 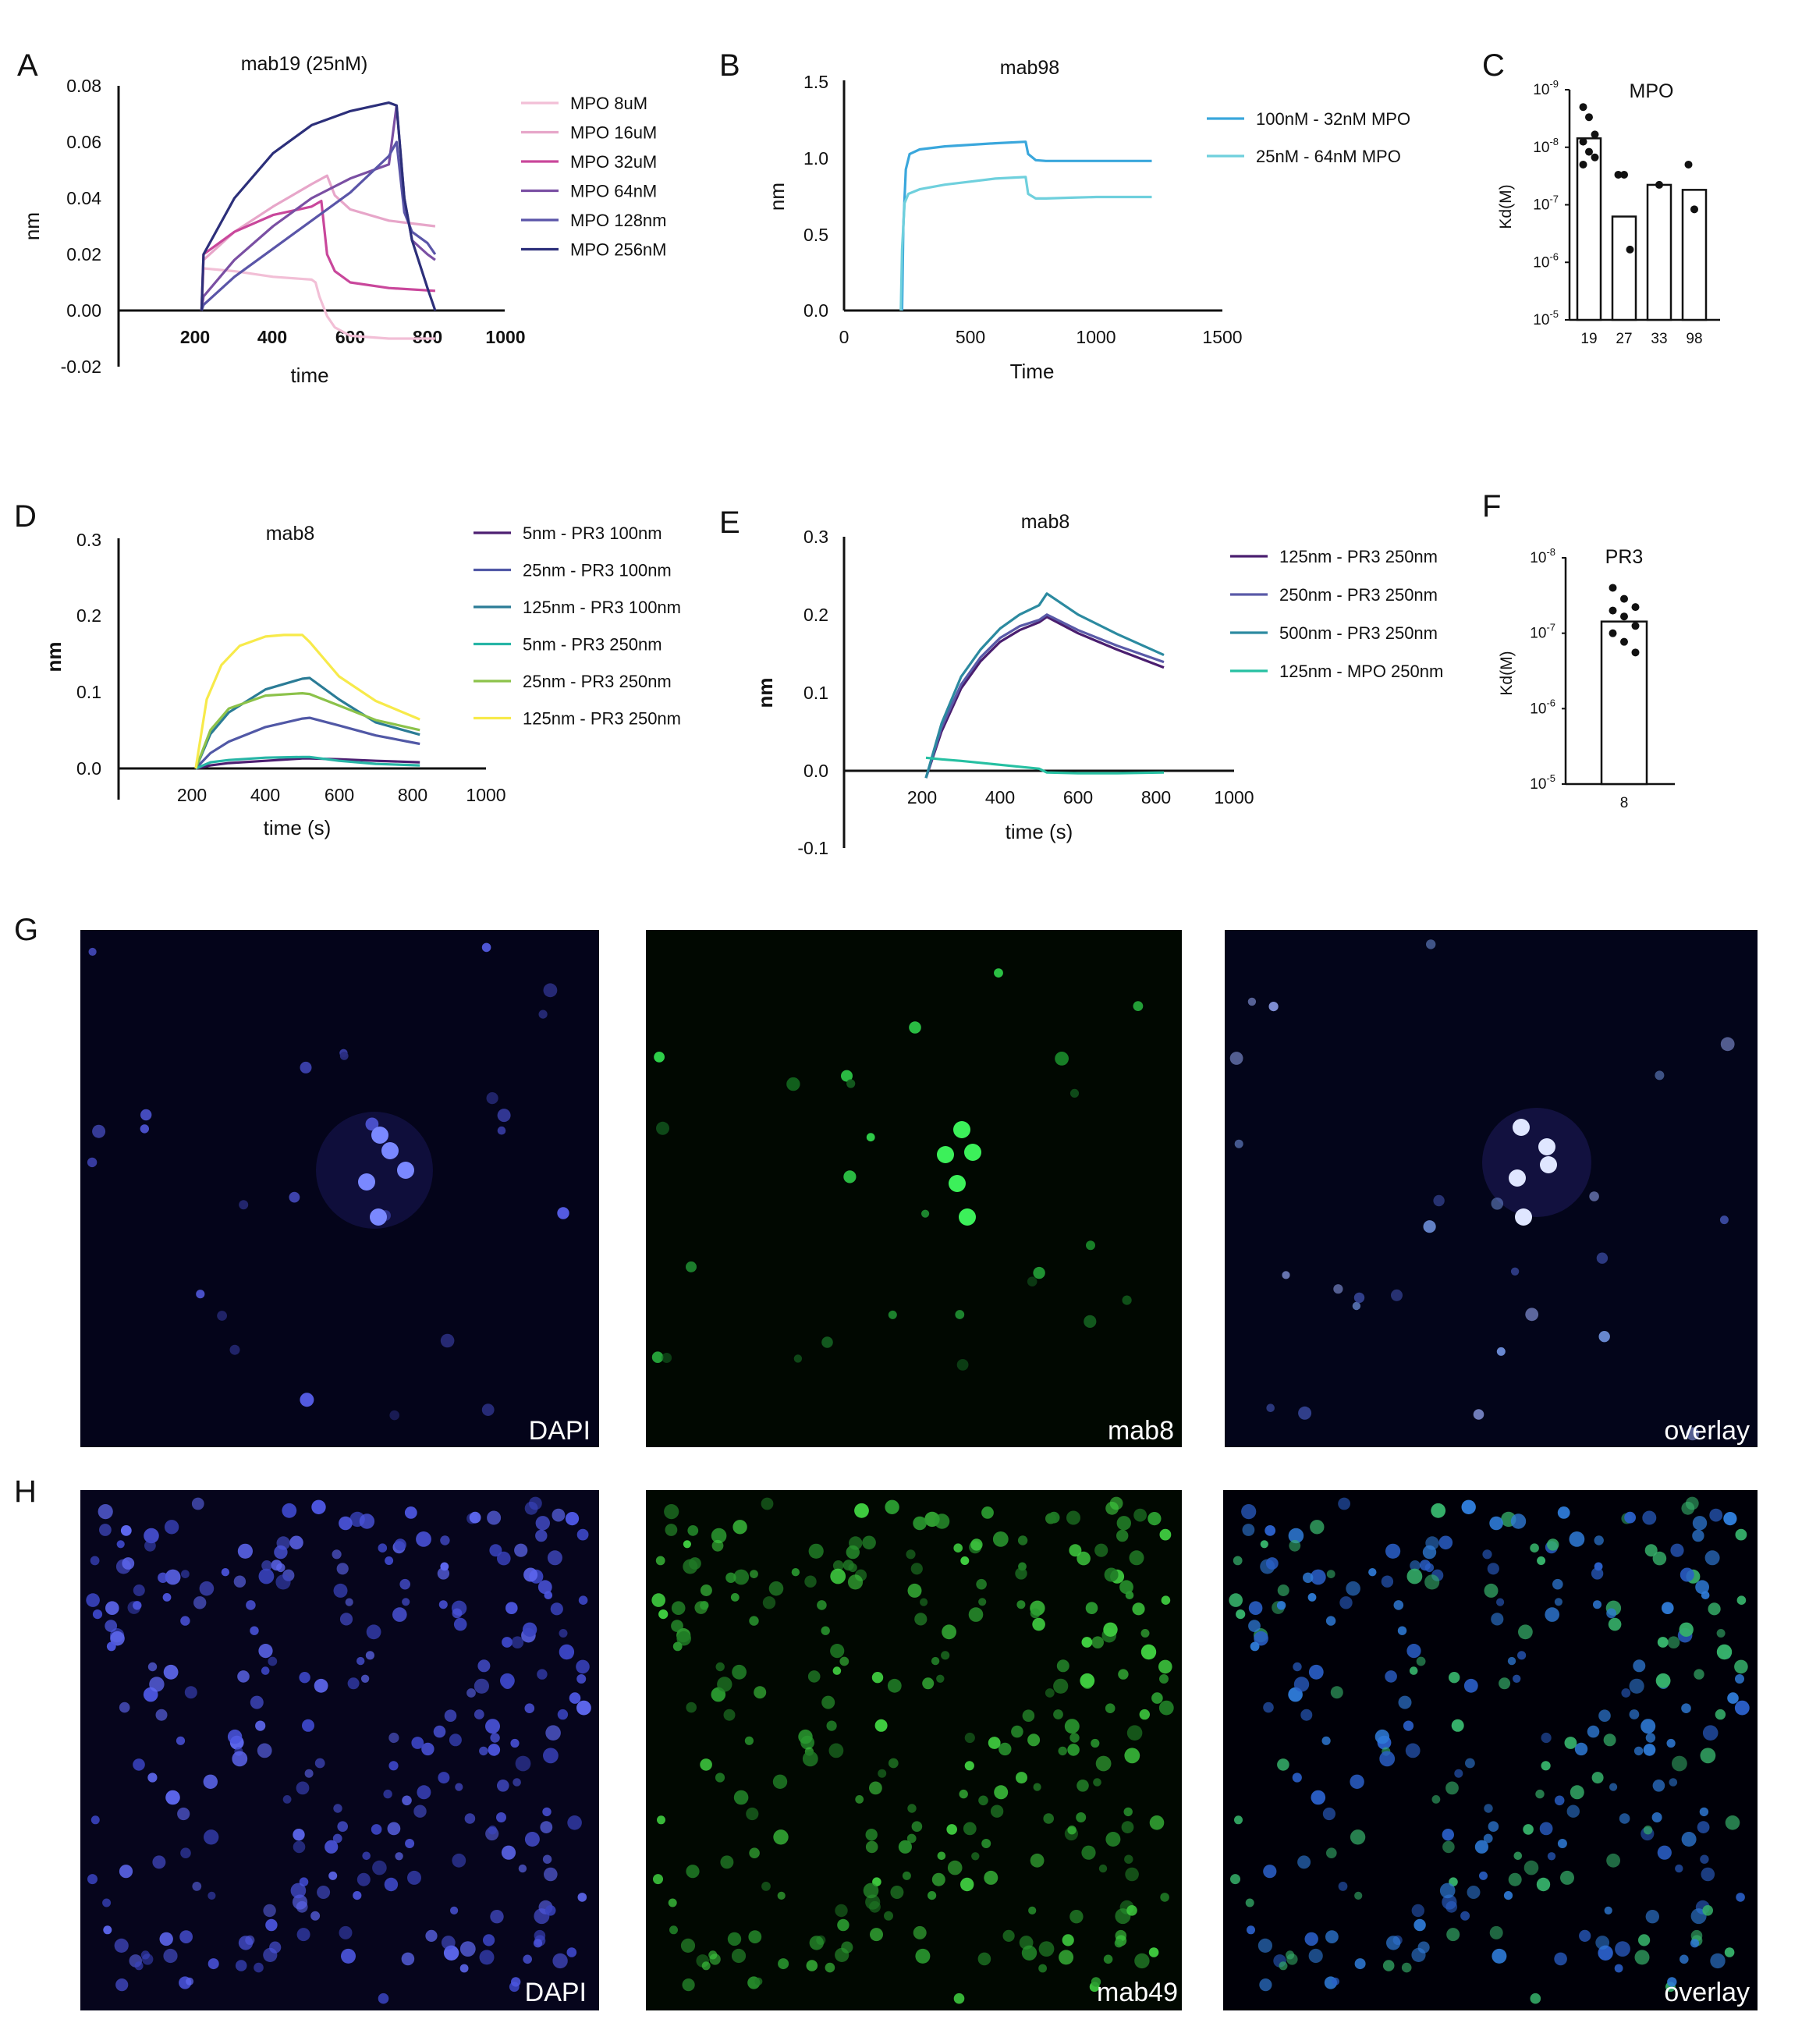 What do you see at coordinates (1624, 803) in the screenshot?
I see `x-tick-label: 8` at bounding box center [1624, 803].